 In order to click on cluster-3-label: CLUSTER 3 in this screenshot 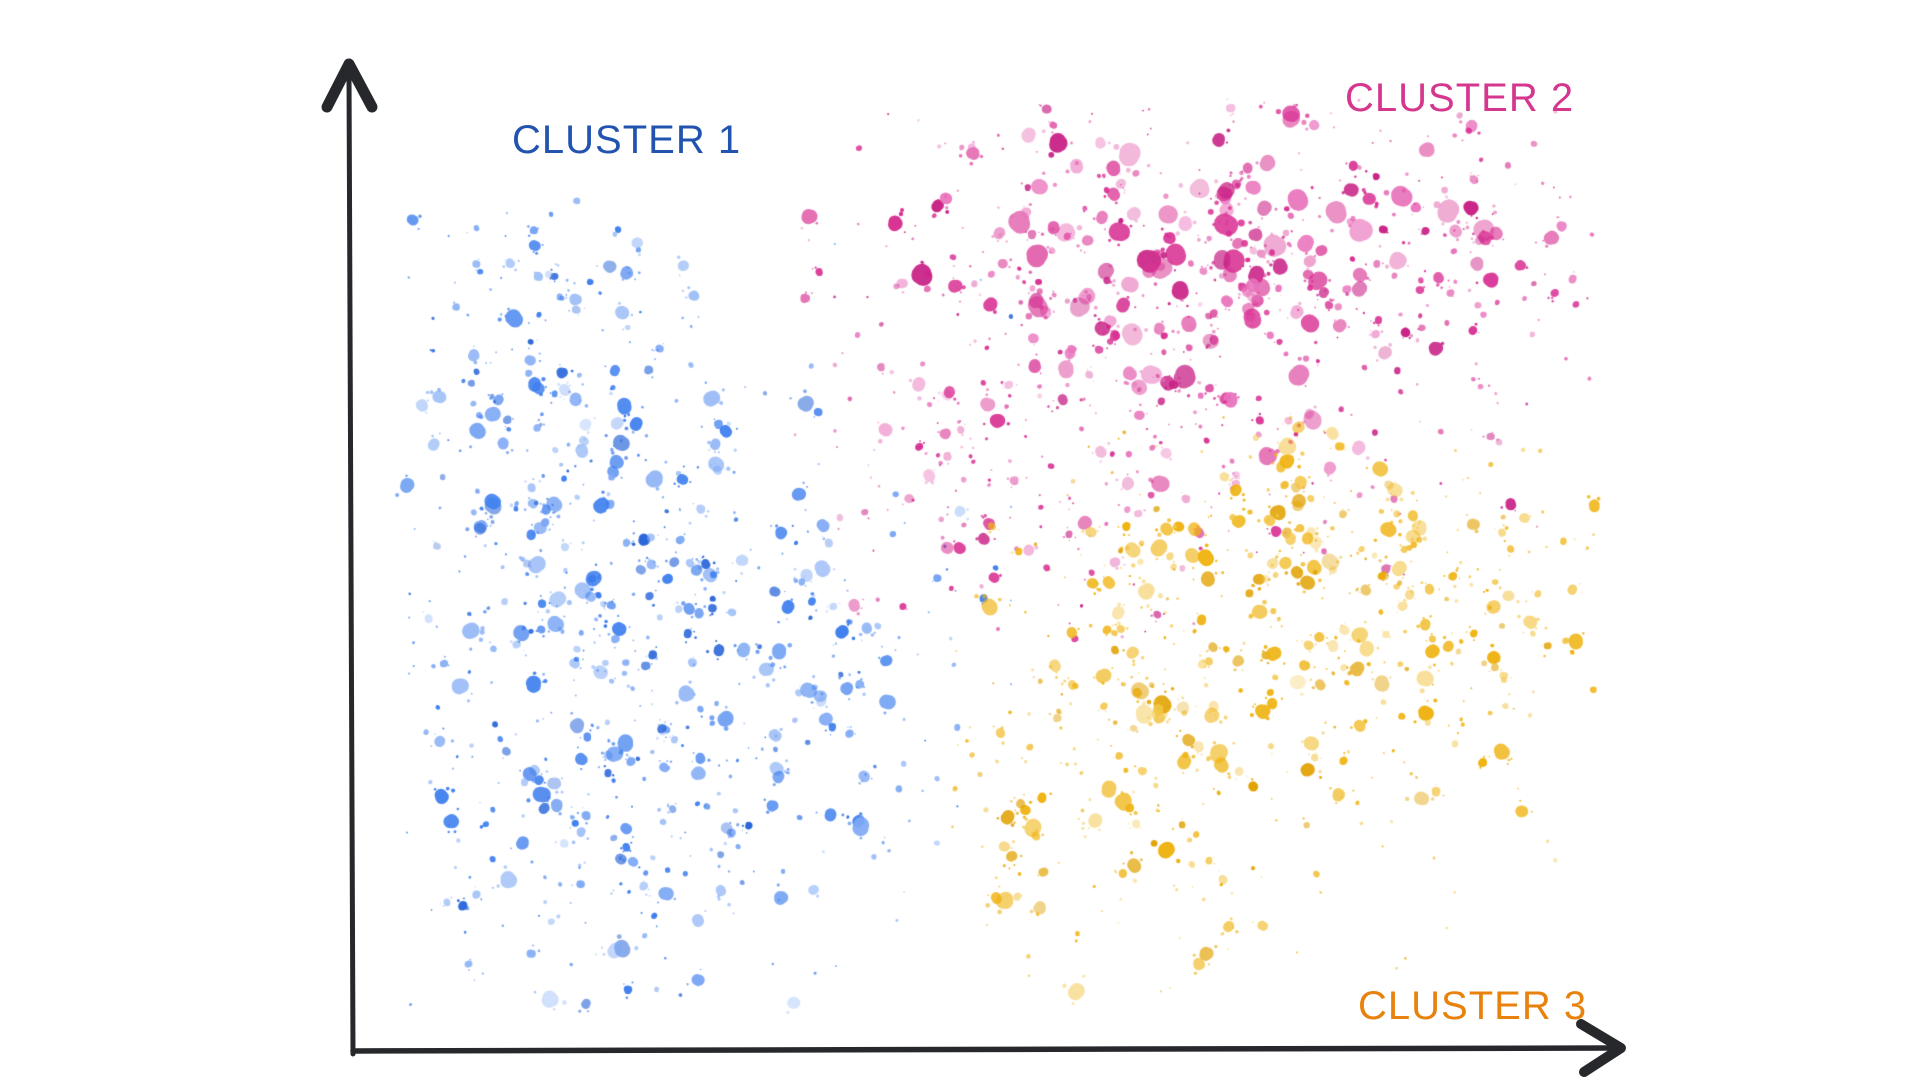, I will do `click(1473, 1006)`.